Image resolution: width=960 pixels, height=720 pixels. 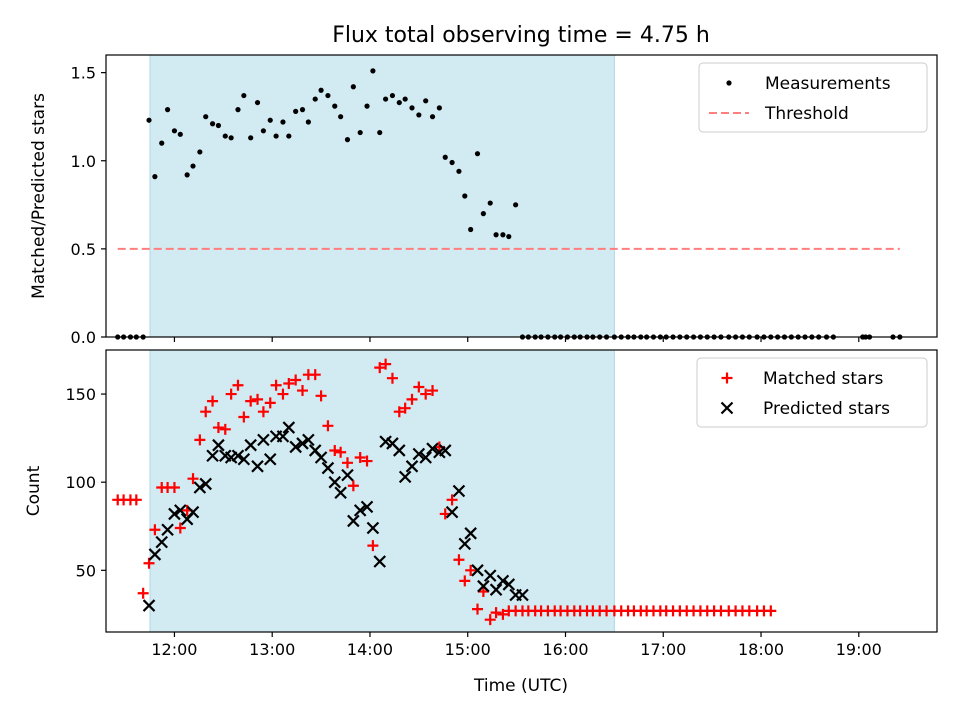 What do you see at coordinates (80, 482) in the screenshot?
I see `y-tick-label: 100` at bounding box center [80, 482].